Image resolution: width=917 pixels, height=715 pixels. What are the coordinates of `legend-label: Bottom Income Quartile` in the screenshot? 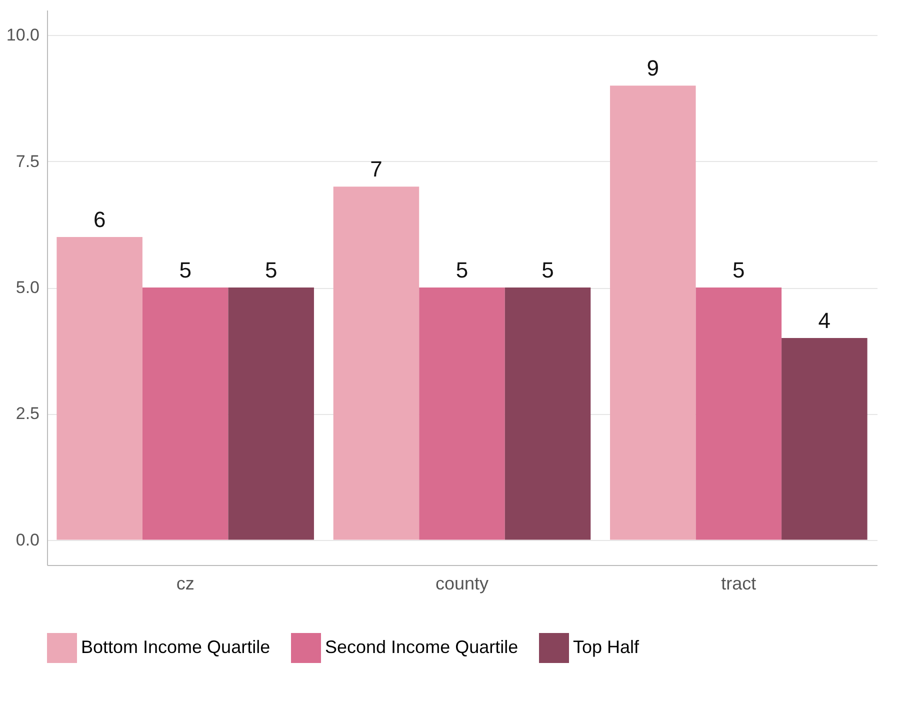 It's located at (175, 647).